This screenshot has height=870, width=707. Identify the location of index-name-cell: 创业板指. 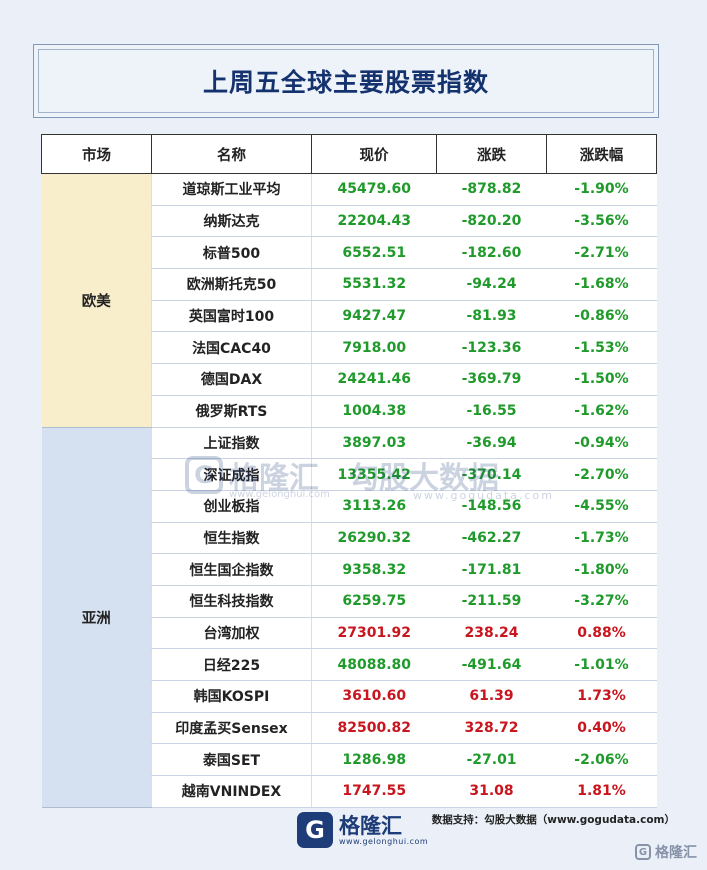
(231, 506).